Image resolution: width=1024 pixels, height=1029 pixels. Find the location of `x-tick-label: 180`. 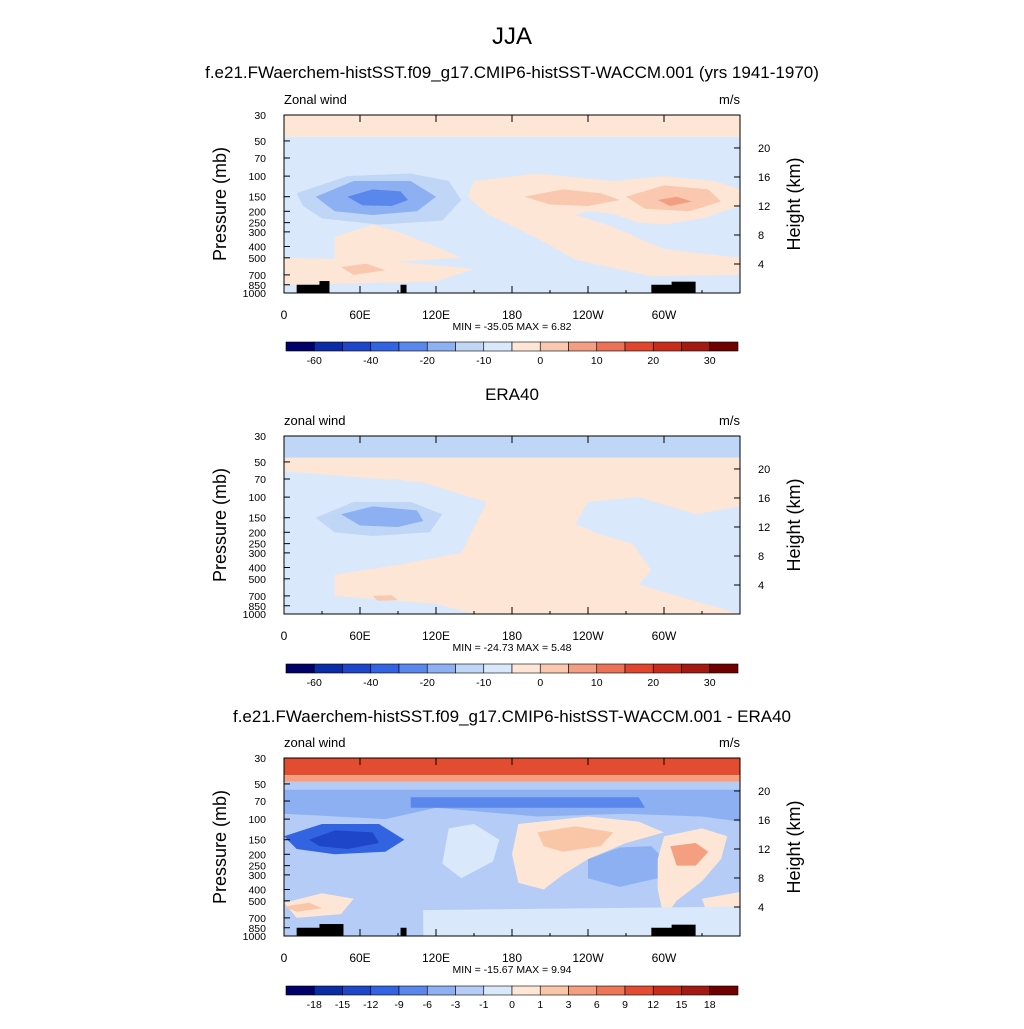

x-tick-label: 180 is located at coordinates (512, 636).